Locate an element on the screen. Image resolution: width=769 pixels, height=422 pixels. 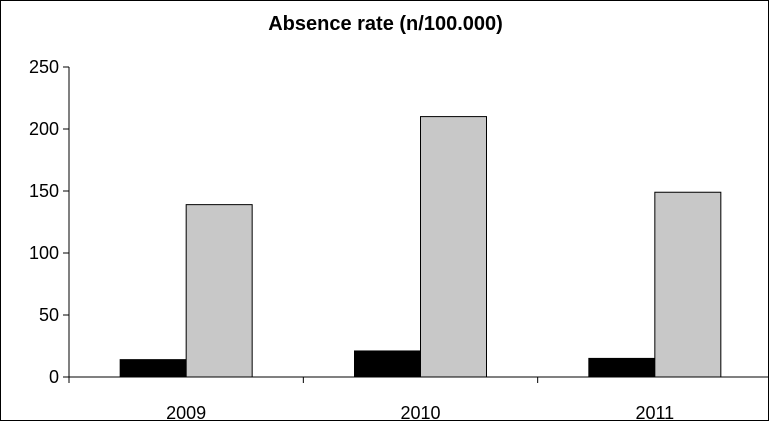
y-tick-label-3: 150 is located at coordinates (44, 191).